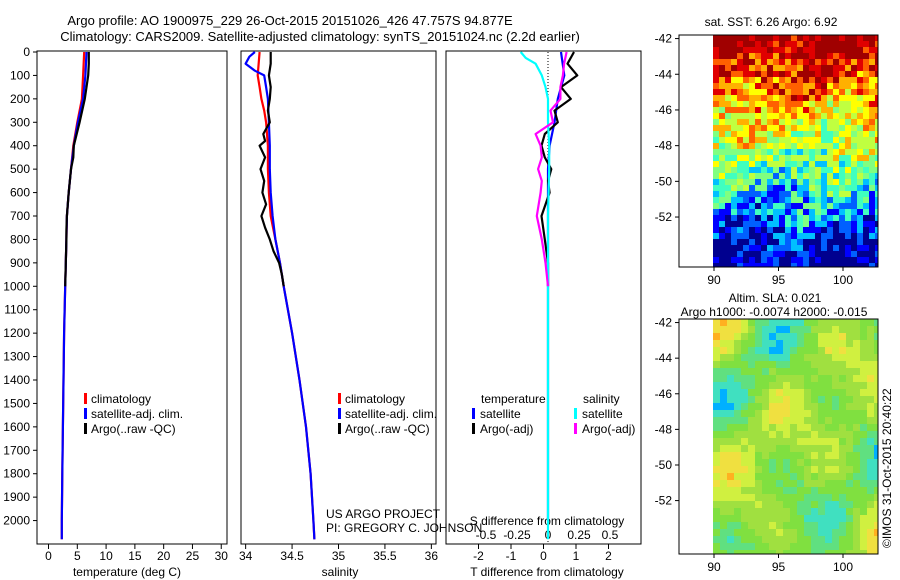 This screenshot has height=580, width=900. I want to click on depth-tick-label: 1800, so click(16, 474).